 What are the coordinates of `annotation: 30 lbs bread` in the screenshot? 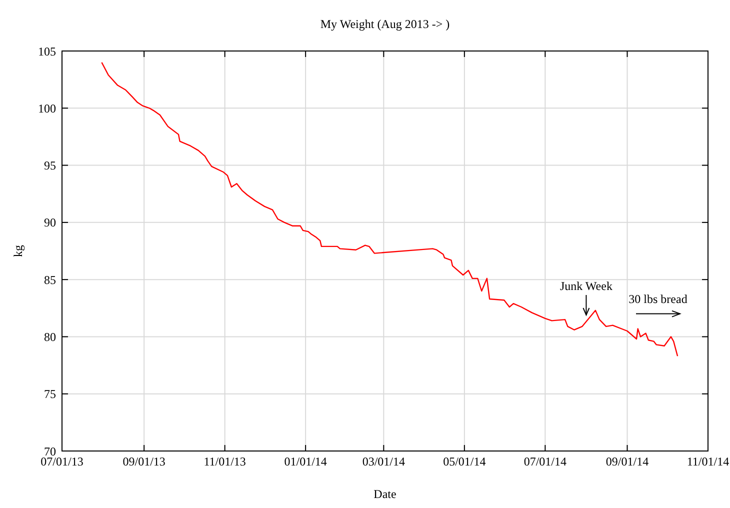 It's located at (658, 299).